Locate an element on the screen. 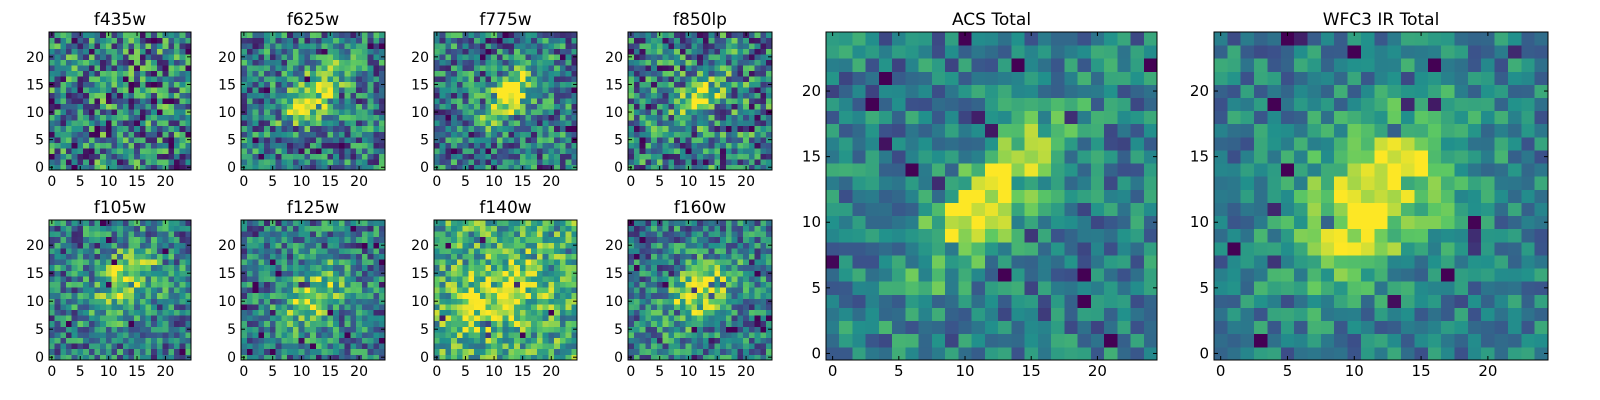 This screenshot has width=1600, height=400. x-tick-label: 10 is located at coordinates (494, 372).